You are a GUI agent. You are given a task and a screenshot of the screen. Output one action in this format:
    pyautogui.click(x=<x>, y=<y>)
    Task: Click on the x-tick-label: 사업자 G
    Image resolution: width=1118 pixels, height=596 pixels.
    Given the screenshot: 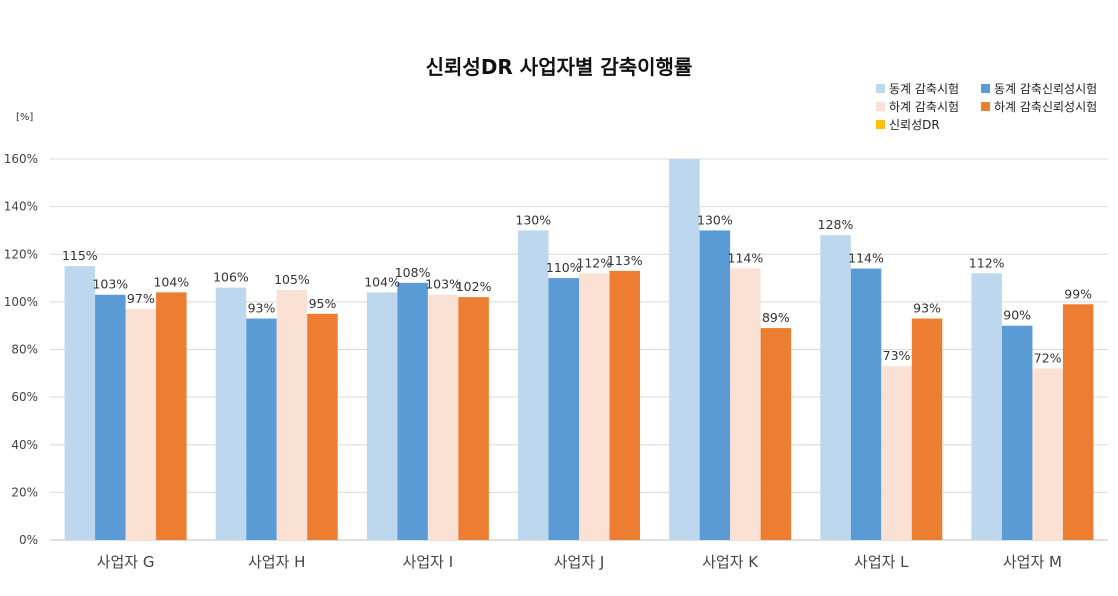 What is the action you would take?
    pyautogui.click(x=126, y=562)
    